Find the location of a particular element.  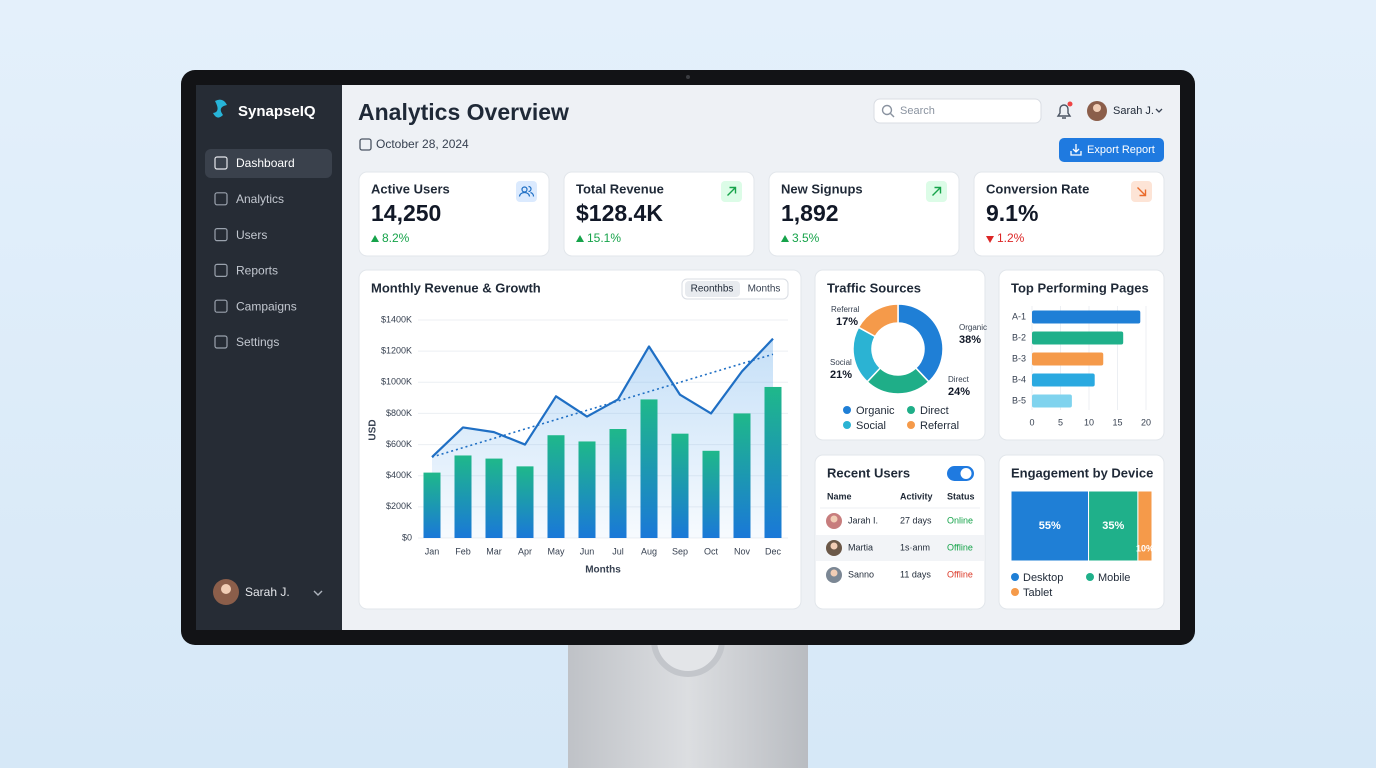

nav-item: Campaigns is located at coordinates (266, 306).